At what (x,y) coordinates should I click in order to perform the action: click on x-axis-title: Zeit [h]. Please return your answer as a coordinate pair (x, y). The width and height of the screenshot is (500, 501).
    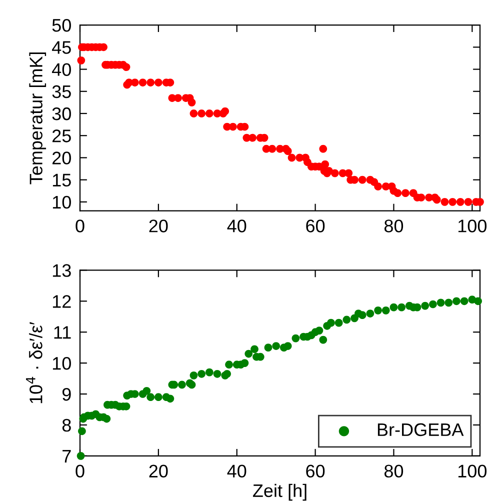
    Looking at the image, I should click on (279, 492).